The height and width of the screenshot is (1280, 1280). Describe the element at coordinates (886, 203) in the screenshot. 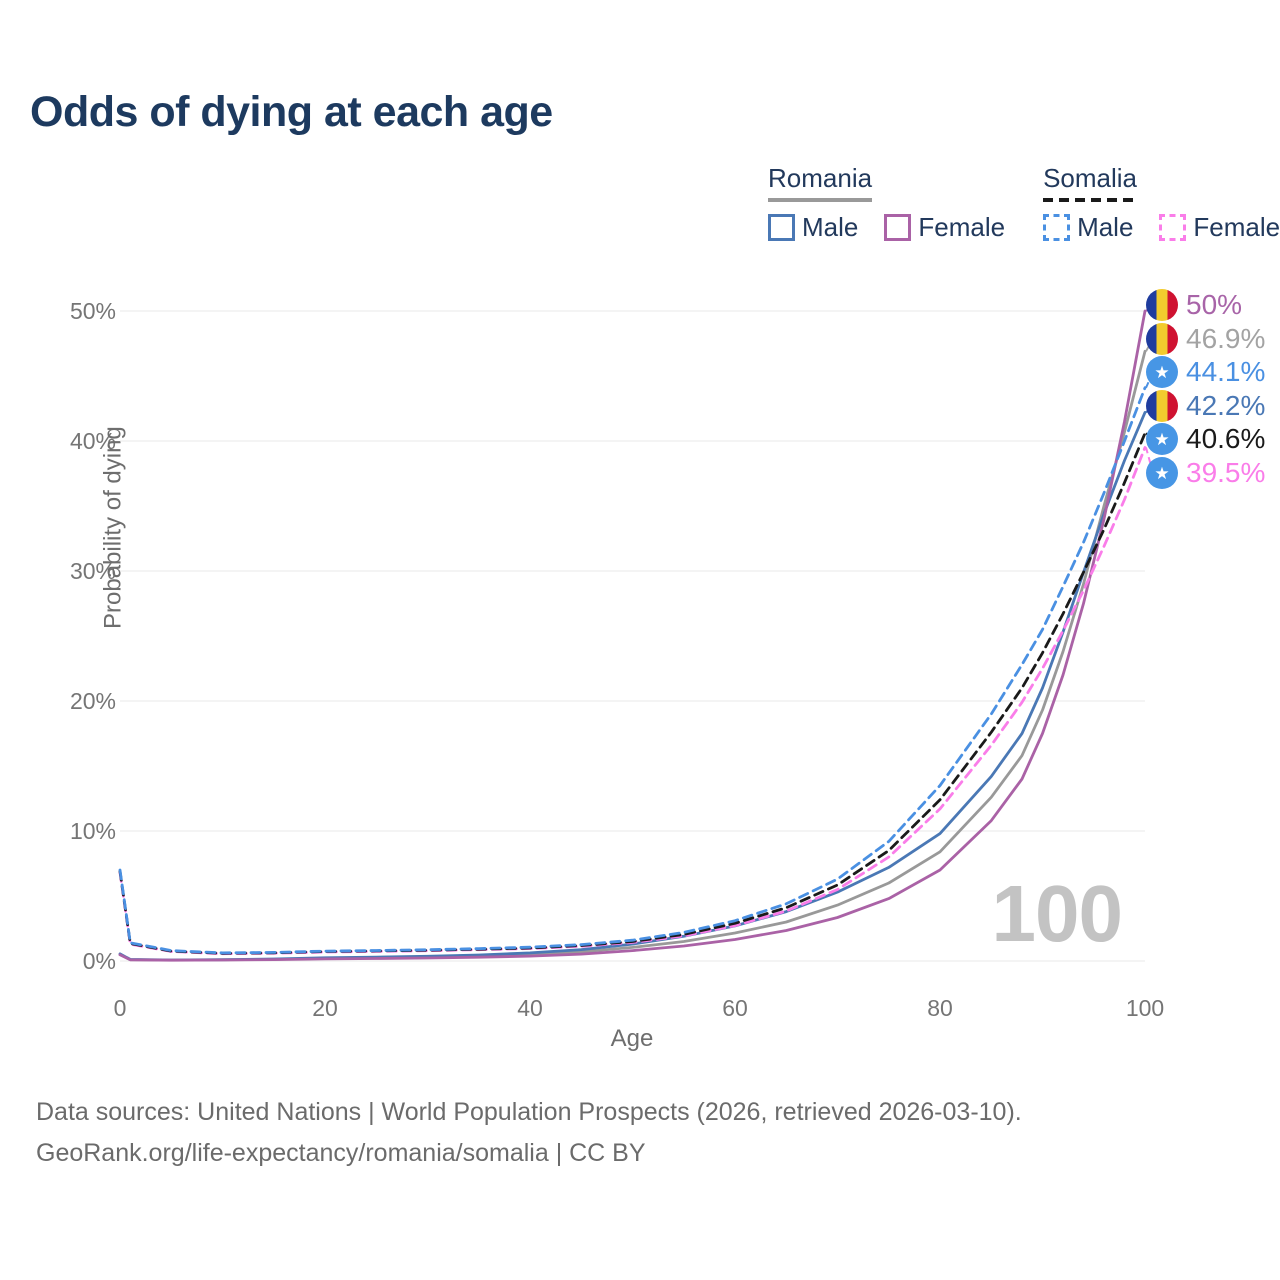

I see `legend-group-romania: Romania Male Female` at that location.